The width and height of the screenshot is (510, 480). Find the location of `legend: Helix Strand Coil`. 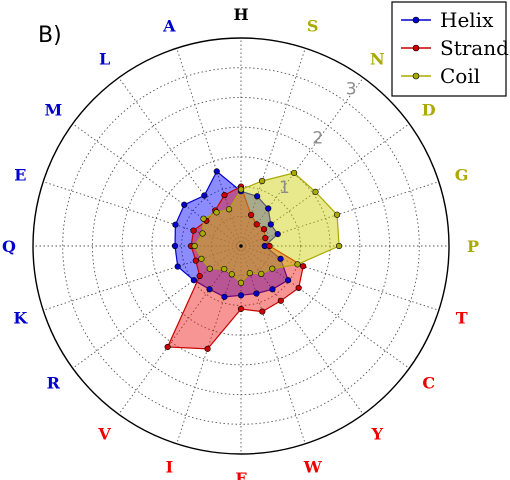

legend: Helix Strand Coil is located at coordinates (450, 49).